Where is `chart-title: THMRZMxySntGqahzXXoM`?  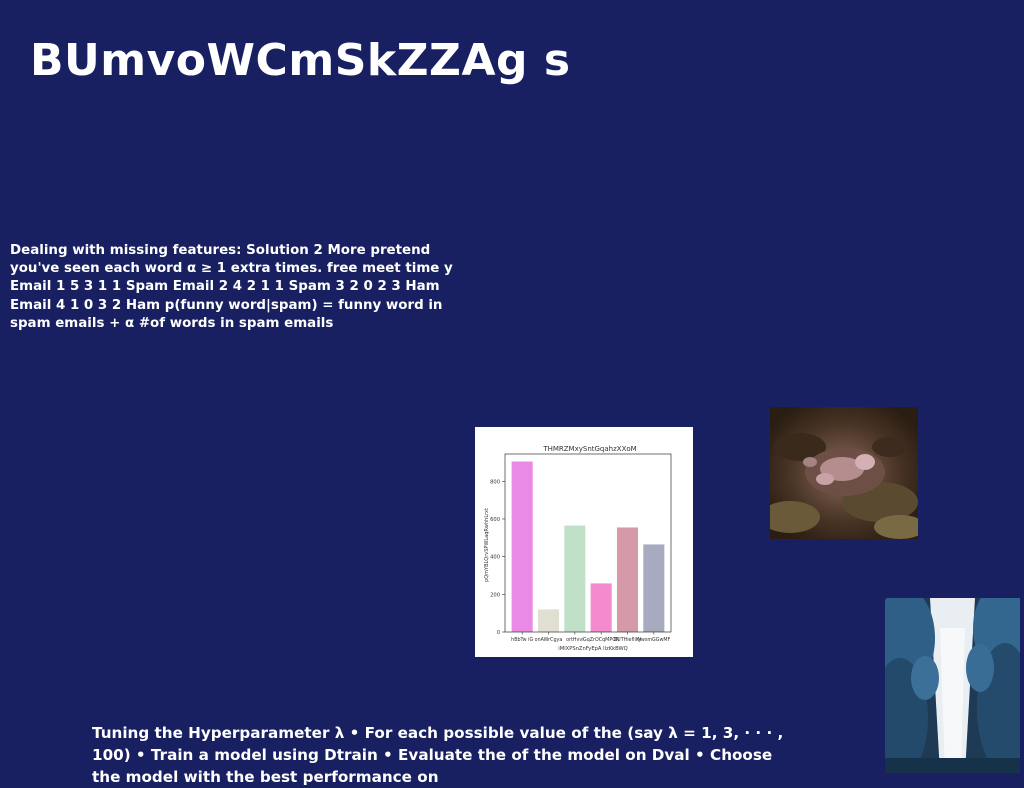
chart-title: THMRZMxySntGqahzXXoM is located at coordinates (589, 449).